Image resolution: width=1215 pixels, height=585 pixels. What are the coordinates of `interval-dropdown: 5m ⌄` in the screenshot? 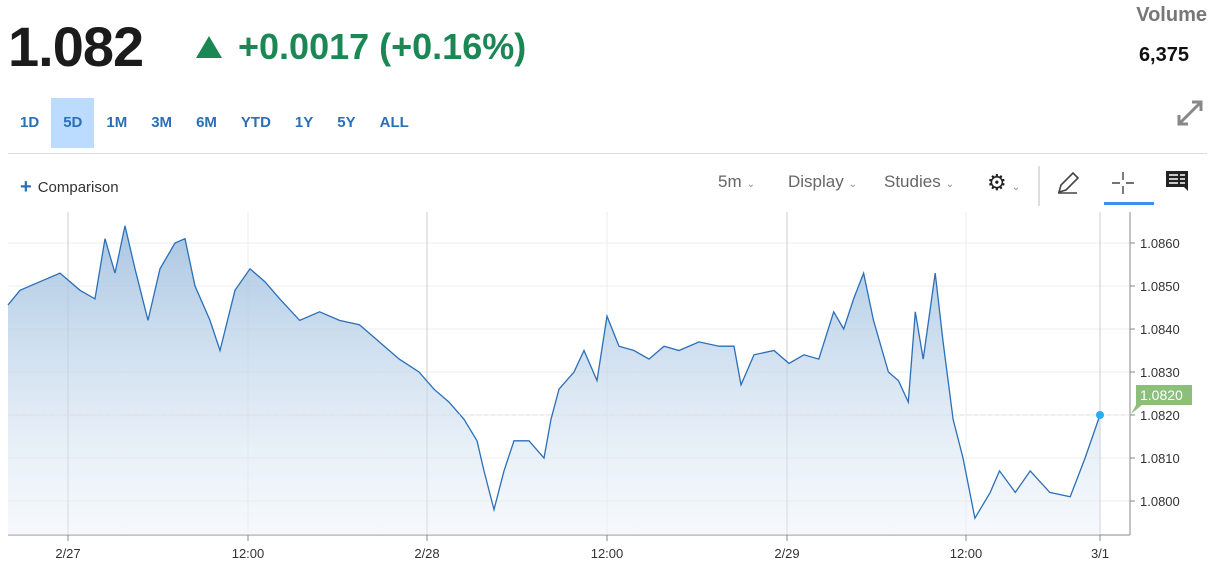 It's located at (737, 181).